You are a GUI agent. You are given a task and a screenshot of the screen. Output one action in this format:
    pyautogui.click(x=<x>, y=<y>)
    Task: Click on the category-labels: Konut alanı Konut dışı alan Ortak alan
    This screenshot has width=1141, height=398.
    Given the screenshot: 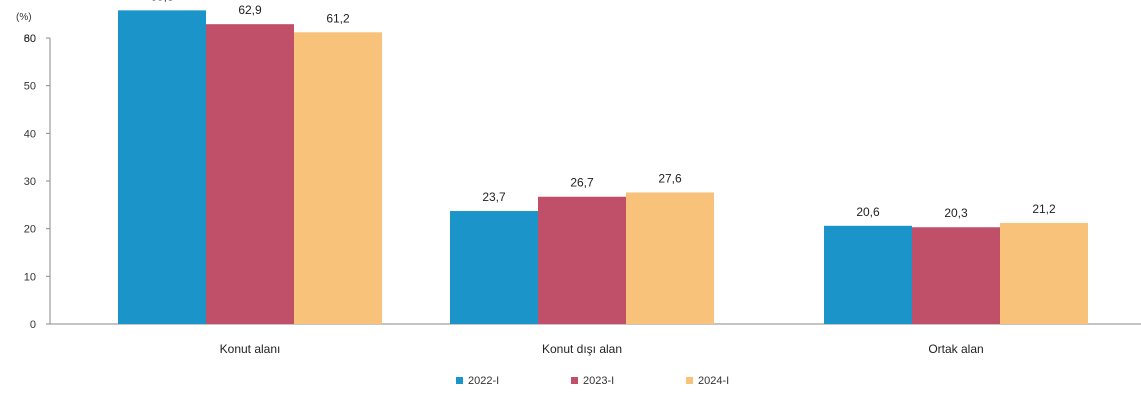 What is the action you would take?
    pyautogui.click(x=602, y=349)
    